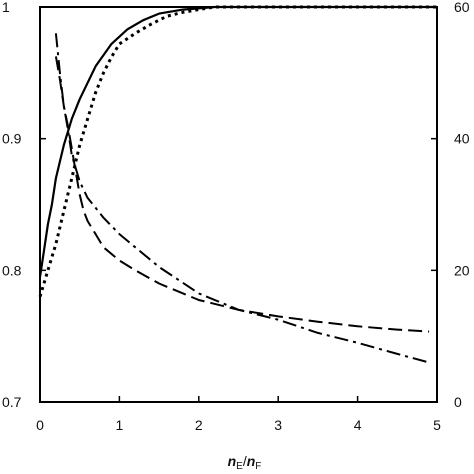 This screenshot has width=474, height=474. What do you see at coordinates (258, 466) in the screenshot?
I see `x-axis-title-sub2: F` at bounding box center [258, 466].